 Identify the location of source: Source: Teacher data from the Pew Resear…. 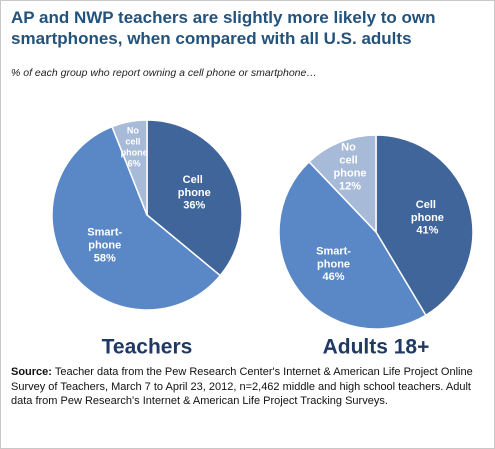
(247, 387).